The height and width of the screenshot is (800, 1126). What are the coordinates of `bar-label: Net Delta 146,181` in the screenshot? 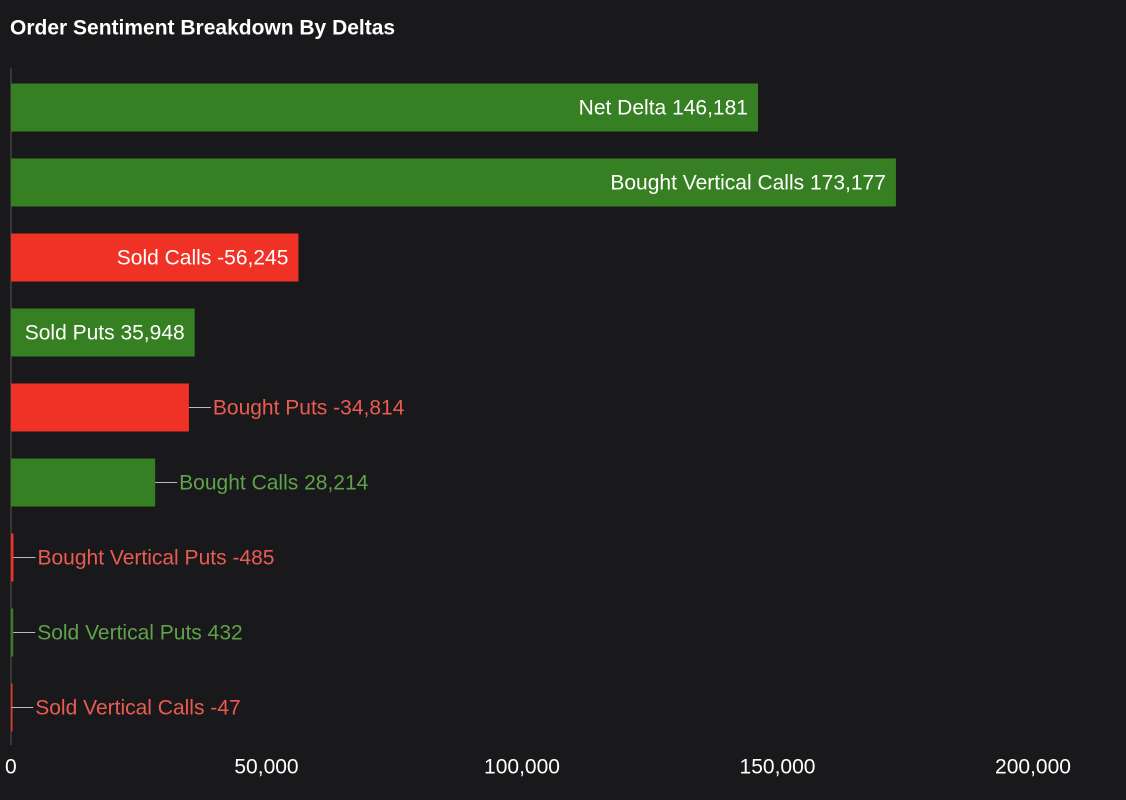 It's located at (663, 107).